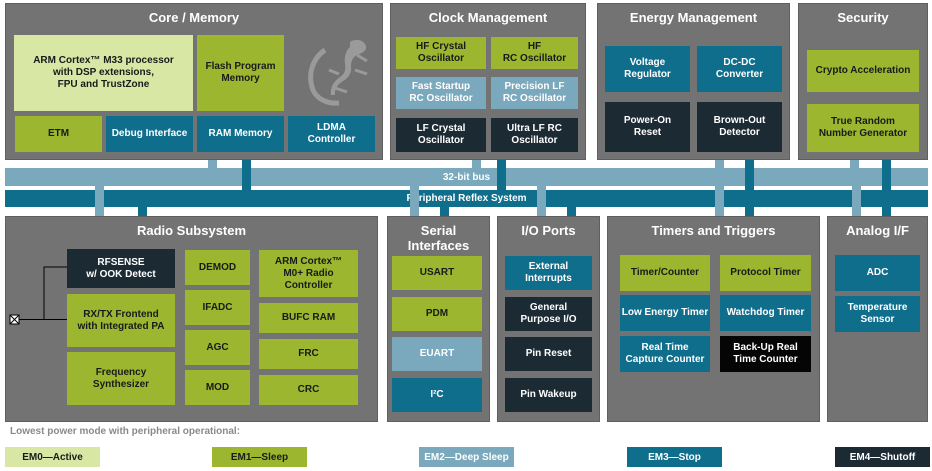  I want to click on block-adc: ADC, so click(877, 273).